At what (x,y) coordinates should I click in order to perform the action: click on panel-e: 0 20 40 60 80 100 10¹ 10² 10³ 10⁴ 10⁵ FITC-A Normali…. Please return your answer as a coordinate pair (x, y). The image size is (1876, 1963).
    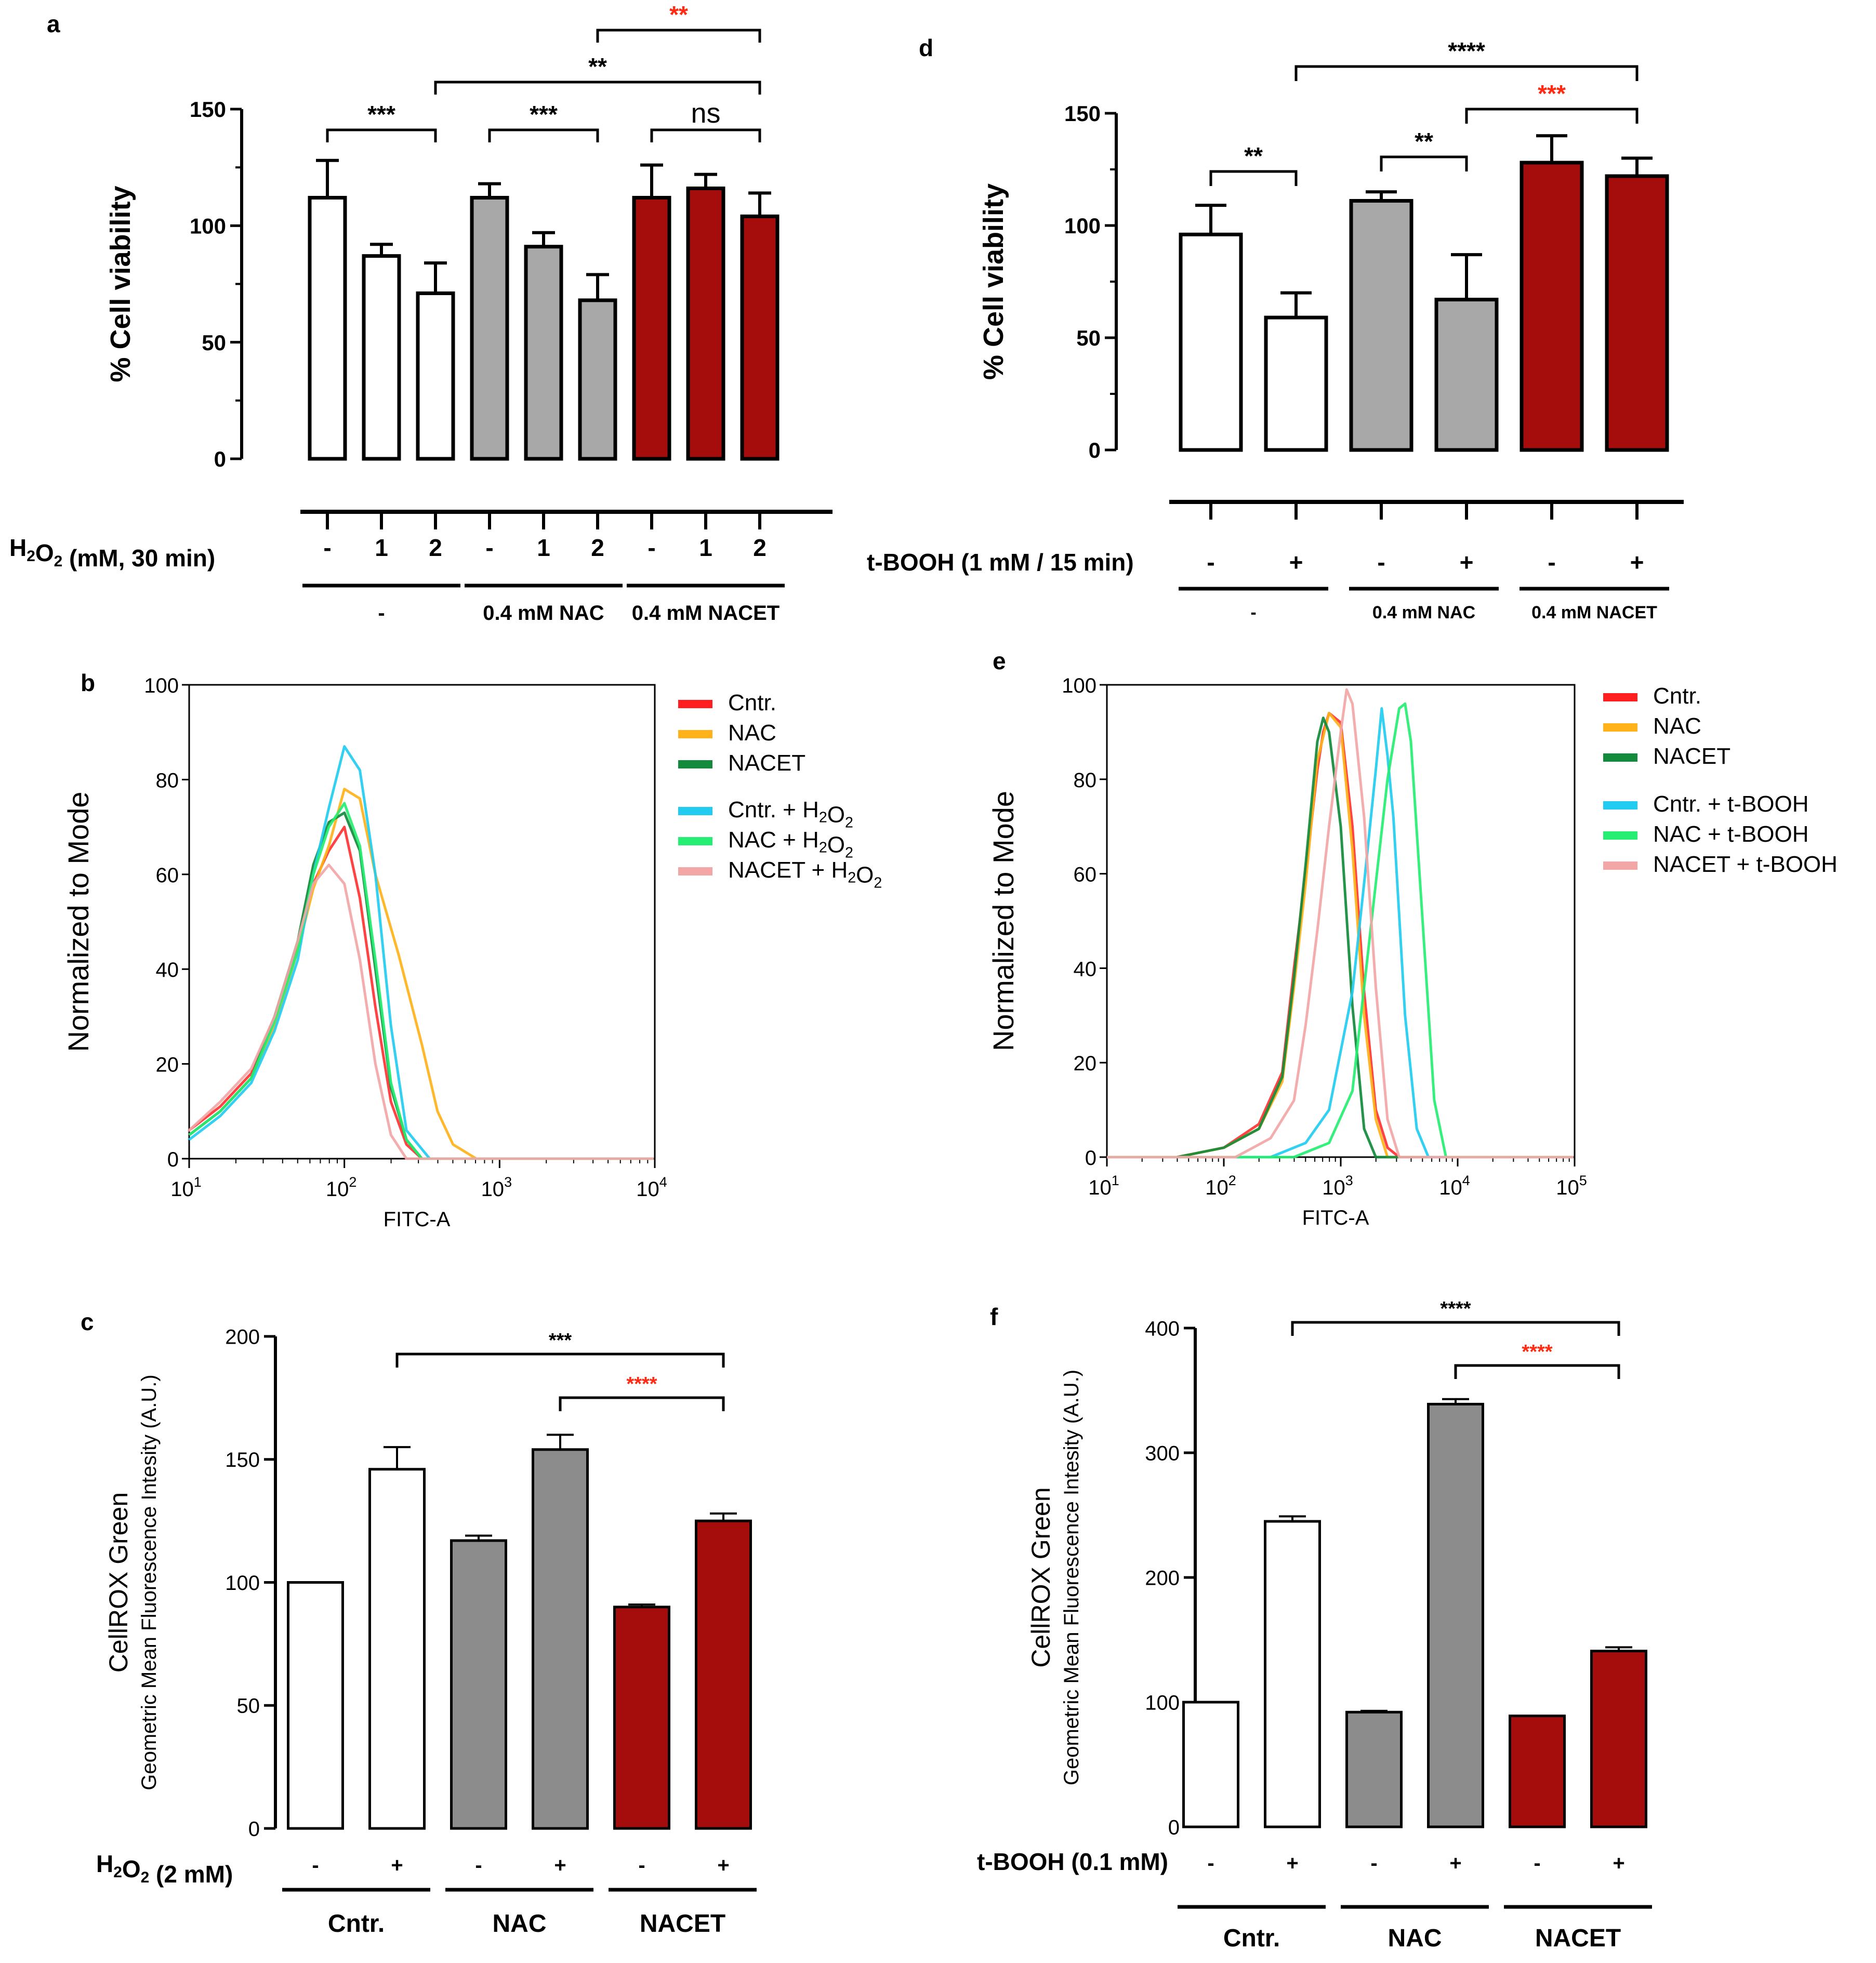
    Looking at the image, I should click on (1412, 938).